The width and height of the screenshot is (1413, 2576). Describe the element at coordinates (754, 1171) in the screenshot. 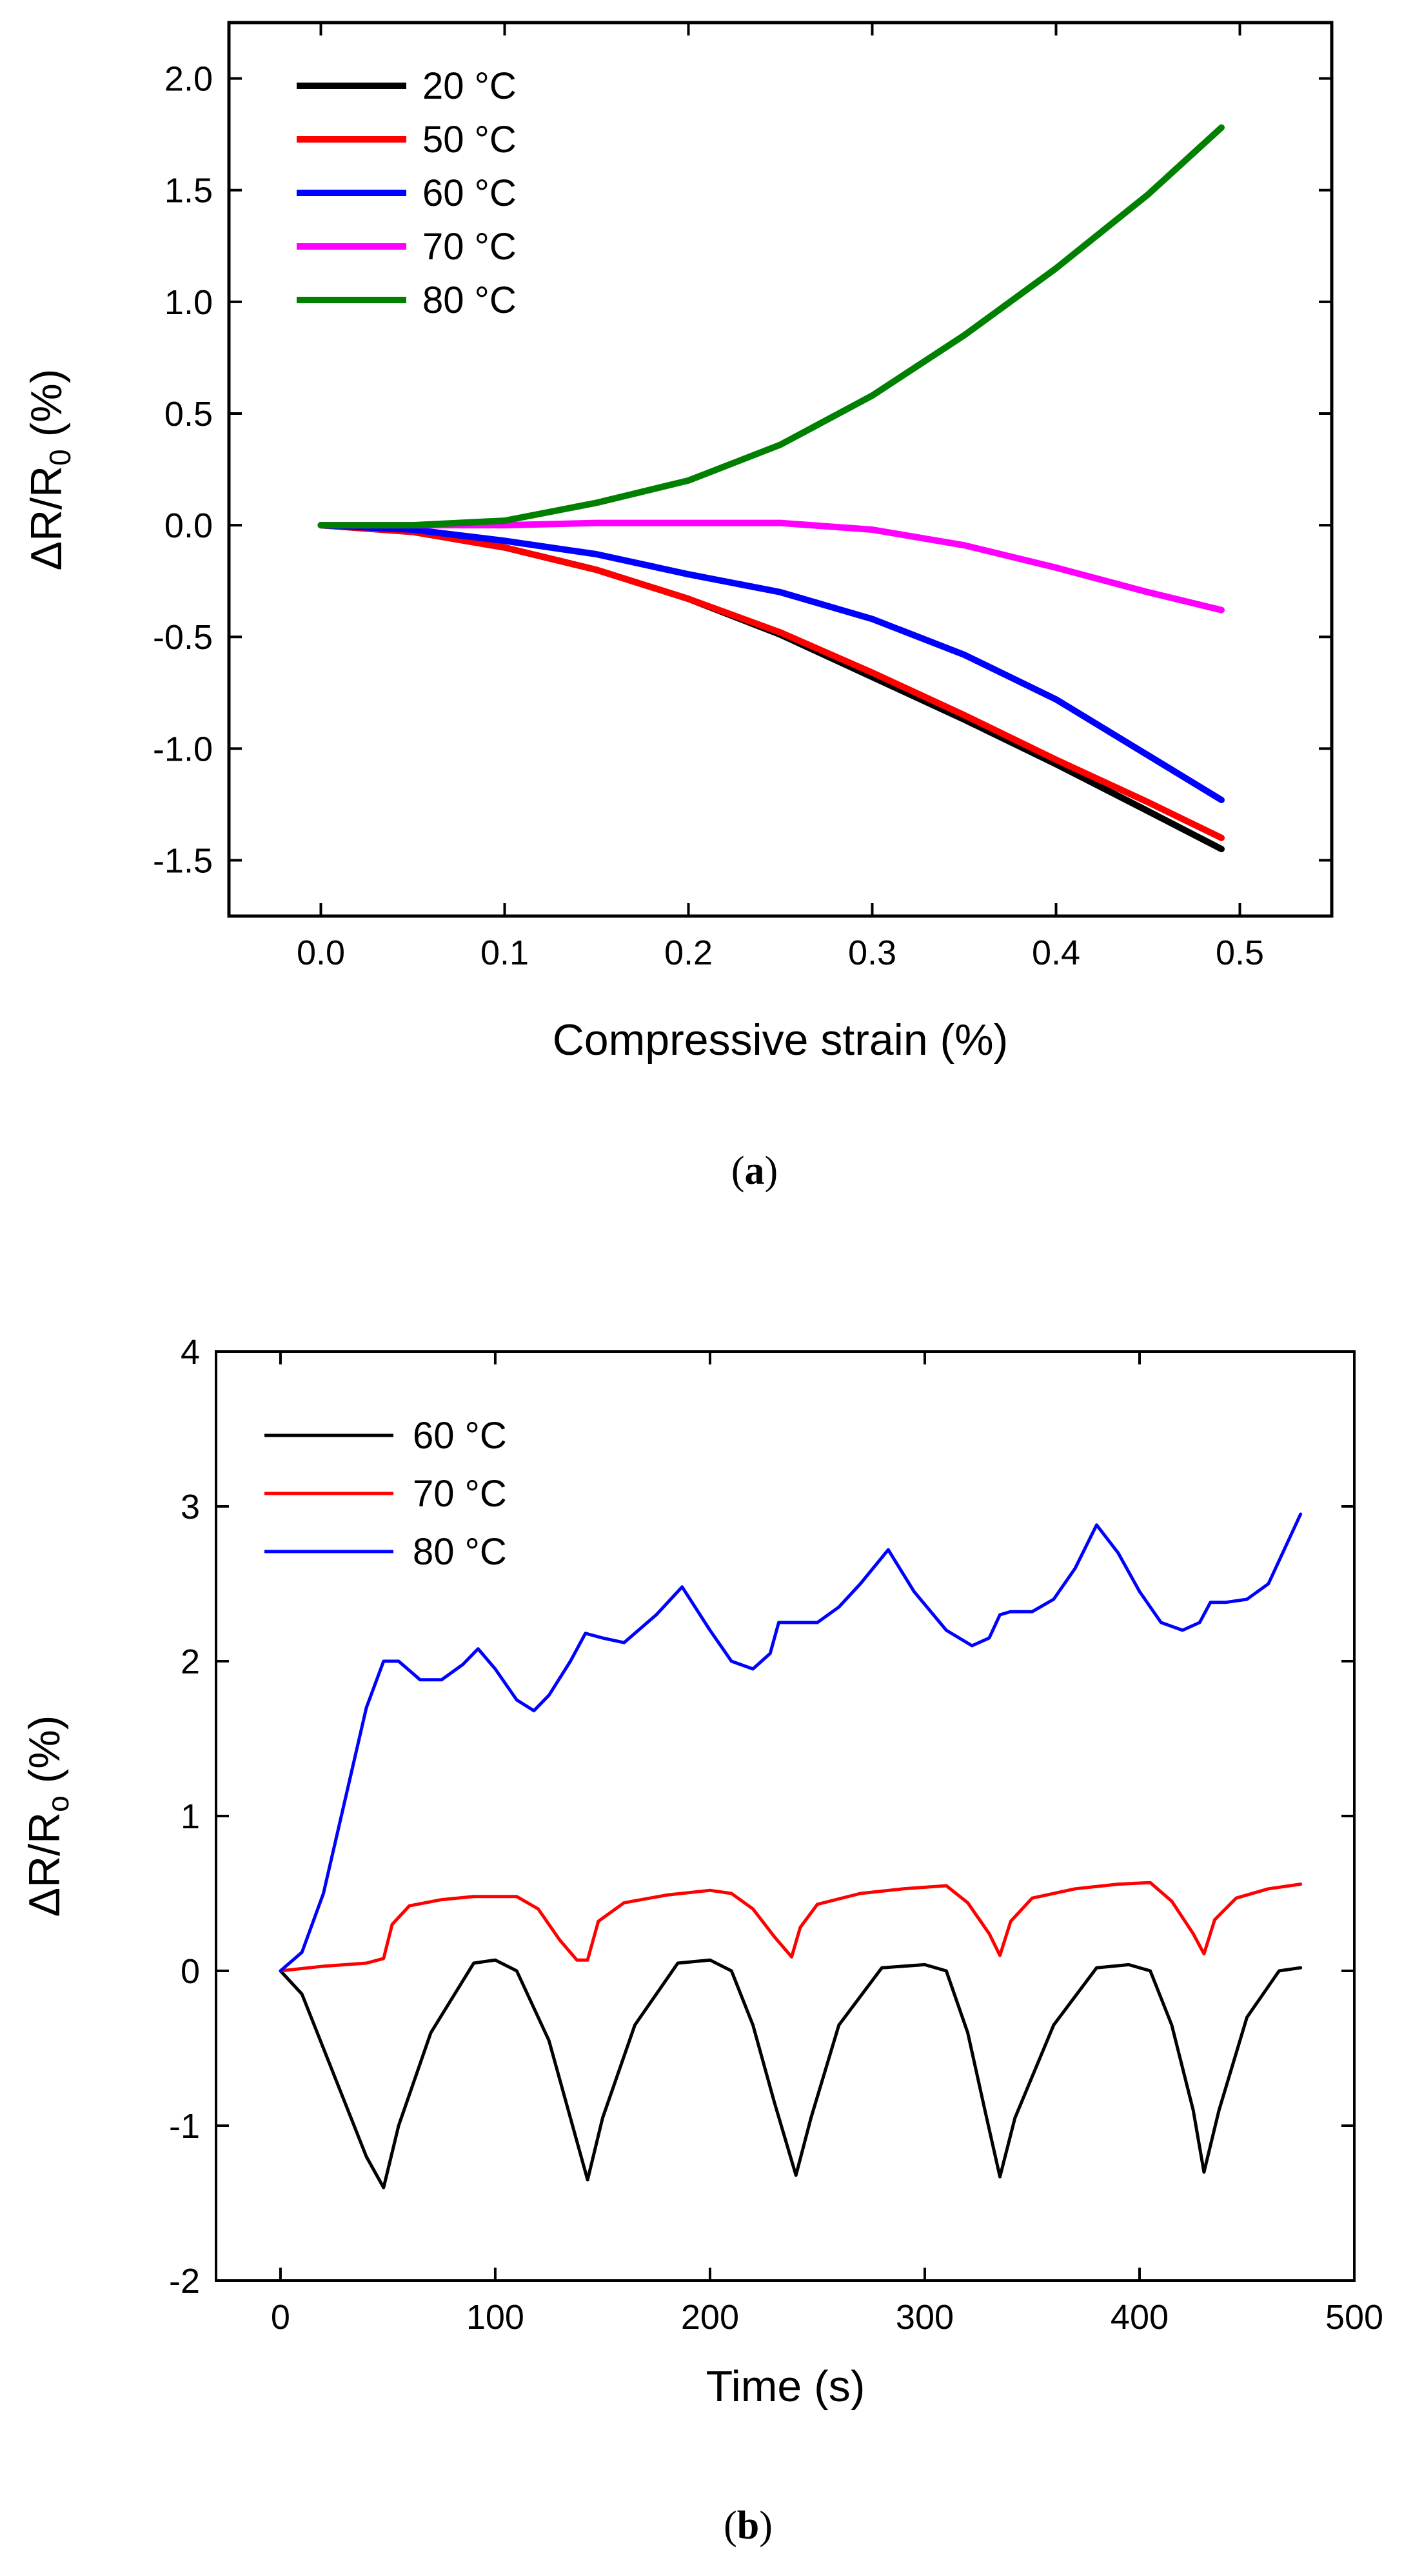

I see `caption-a: (a)` at that location.